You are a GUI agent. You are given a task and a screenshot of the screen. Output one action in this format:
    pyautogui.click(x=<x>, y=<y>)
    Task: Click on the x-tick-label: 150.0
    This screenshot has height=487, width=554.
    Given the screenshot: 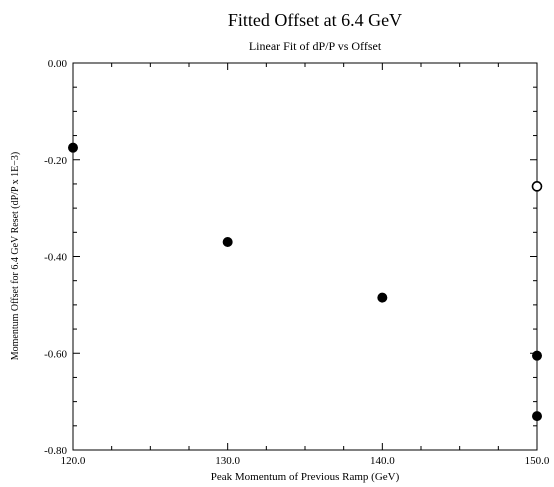 What is the action you would take?
    pyautogui.click(x=537, y=461)
    